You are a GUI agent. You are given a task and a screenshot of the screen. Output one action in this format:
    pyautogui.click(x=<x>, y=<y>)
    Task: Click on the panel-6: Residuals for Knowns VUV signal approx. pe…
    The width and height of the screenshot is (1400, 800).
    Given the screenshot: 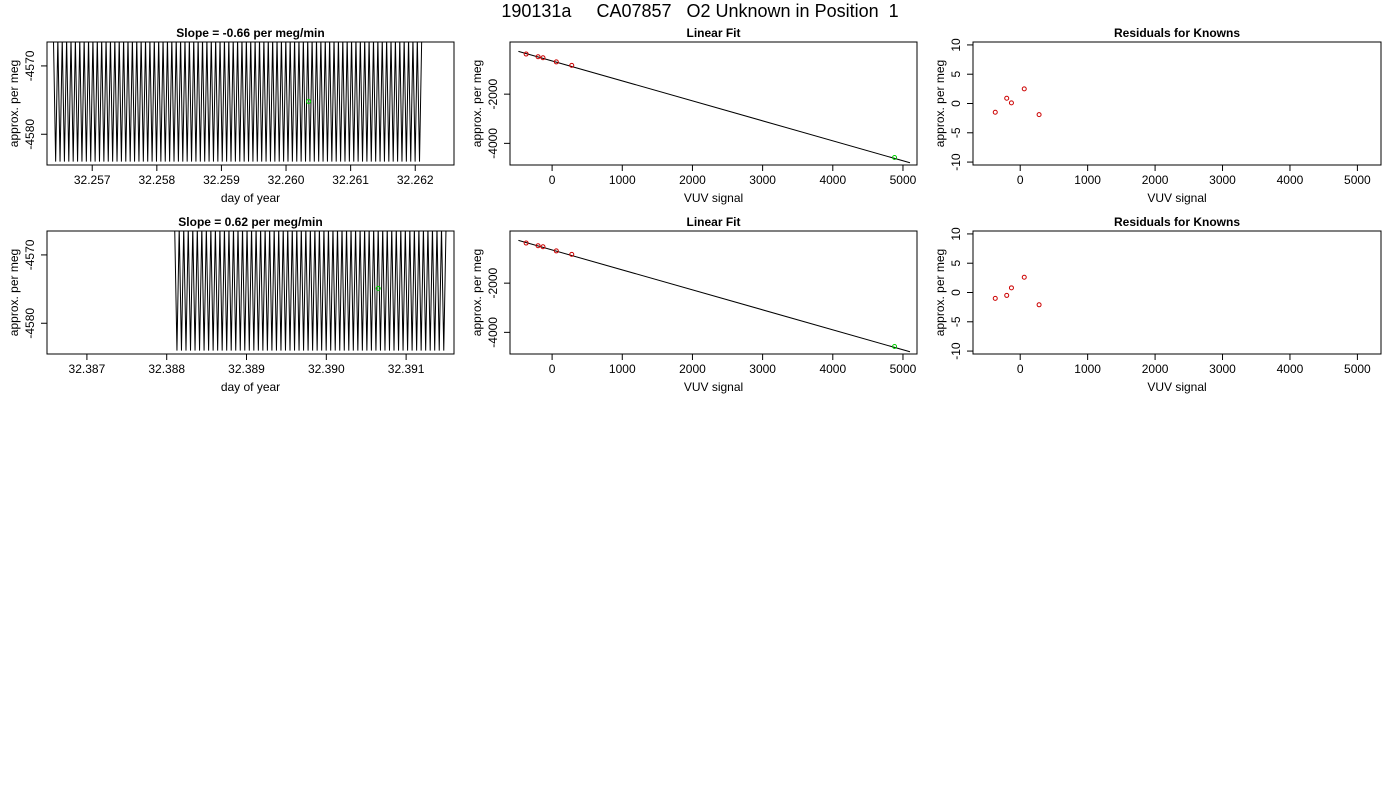 What is the action you would take?
    pyautogui.click(x=1157, y=304)
    